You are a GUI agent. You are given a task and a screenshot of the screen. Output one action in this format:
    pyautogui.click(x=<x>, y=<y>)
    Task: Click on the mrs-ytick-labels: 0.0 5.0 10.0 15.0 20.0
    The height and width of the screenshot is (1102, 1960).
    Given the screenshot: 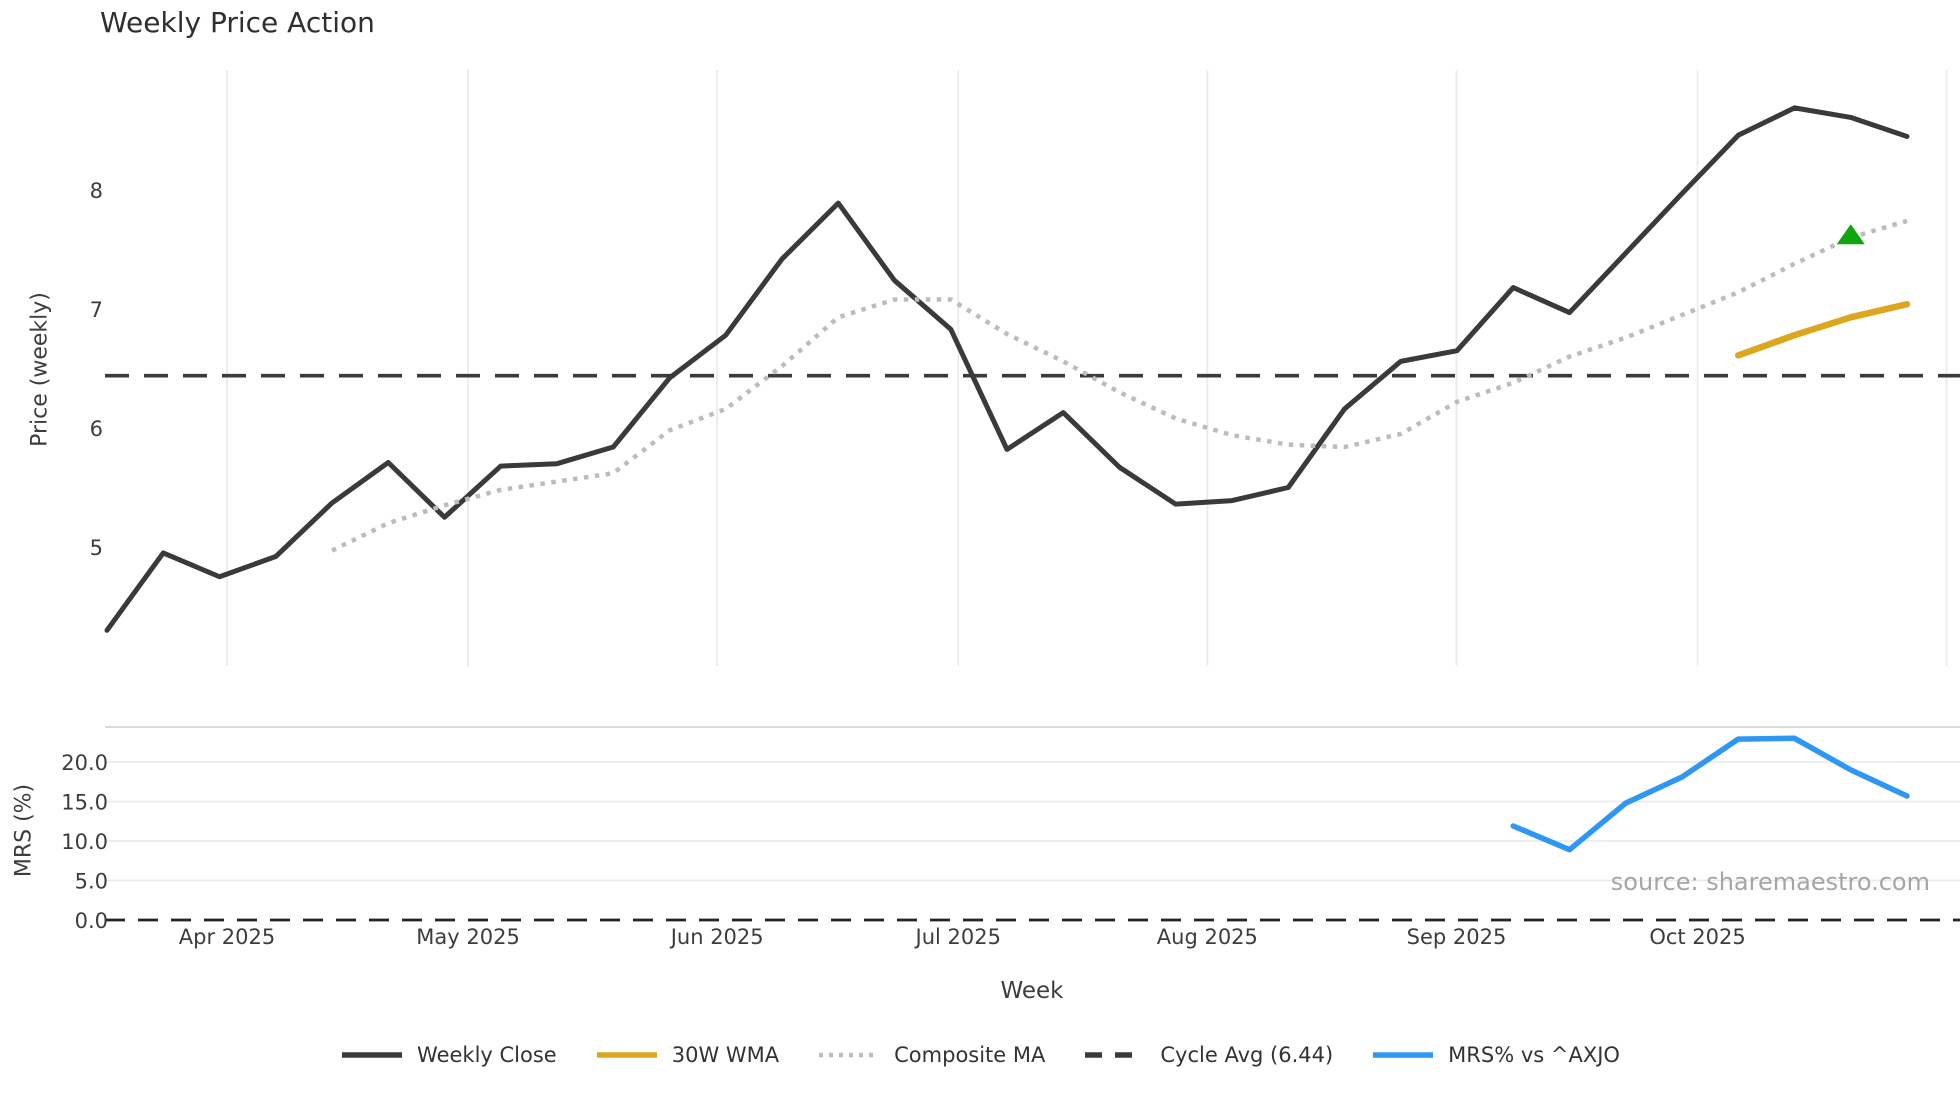 What is the action you would take?
    pyautogui.click(x=84, y=842)
    